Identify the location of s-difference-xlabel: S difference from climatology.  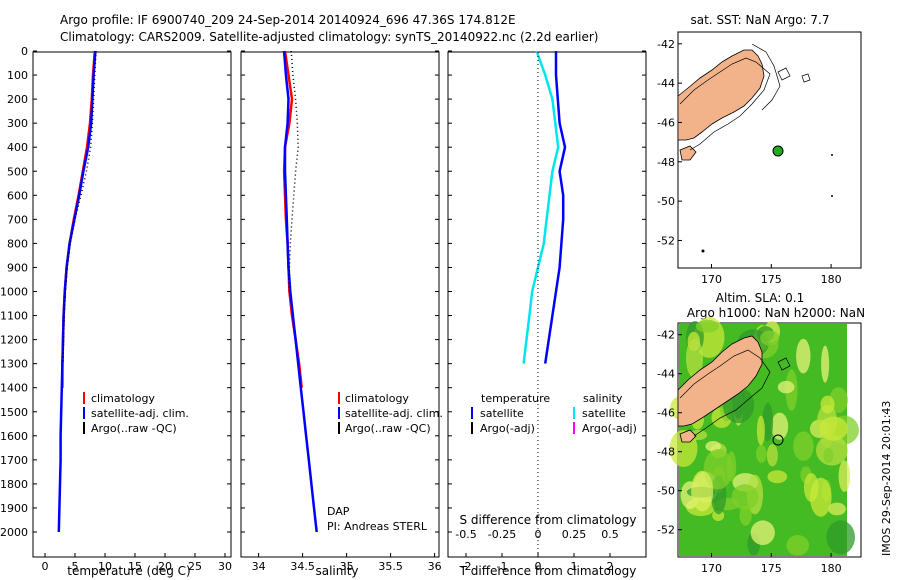
(548, 520).